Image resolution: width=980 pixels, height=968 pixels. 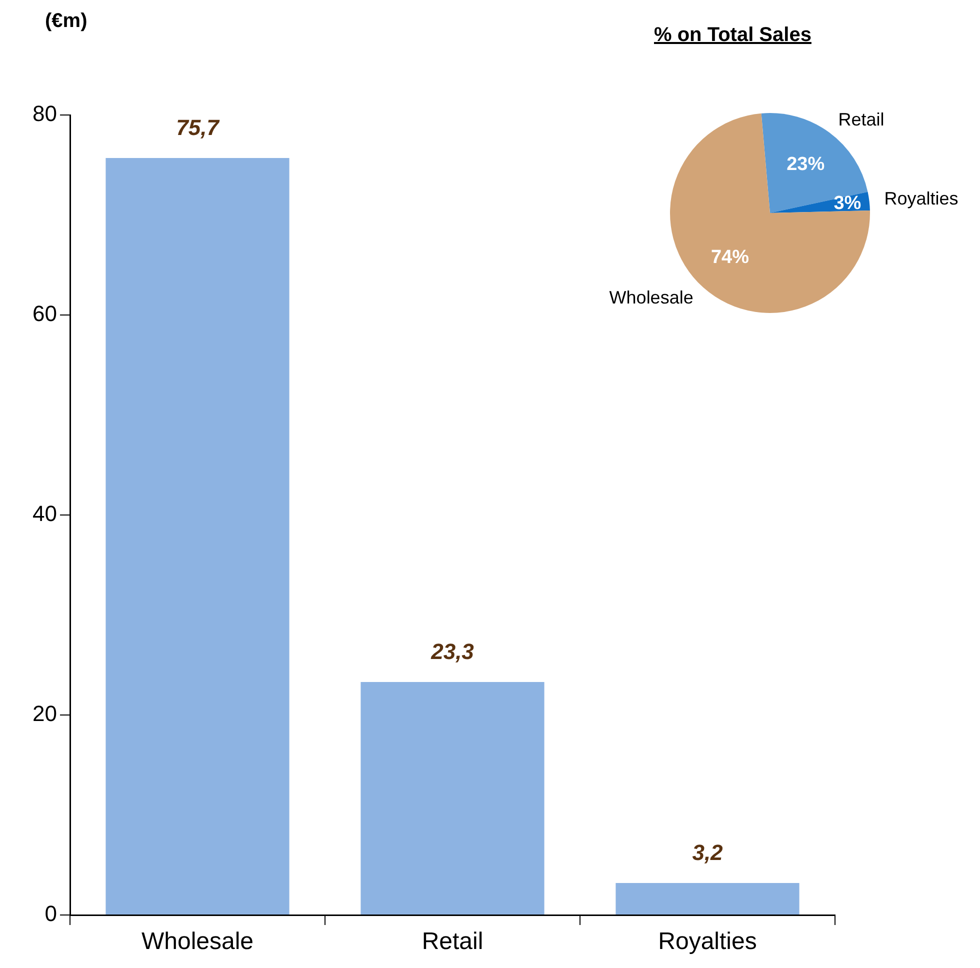 What do you see at coordinates (453, 942) in the screenshot?
I see `x-tick-label: Retail` at bounding box center [453, 942].